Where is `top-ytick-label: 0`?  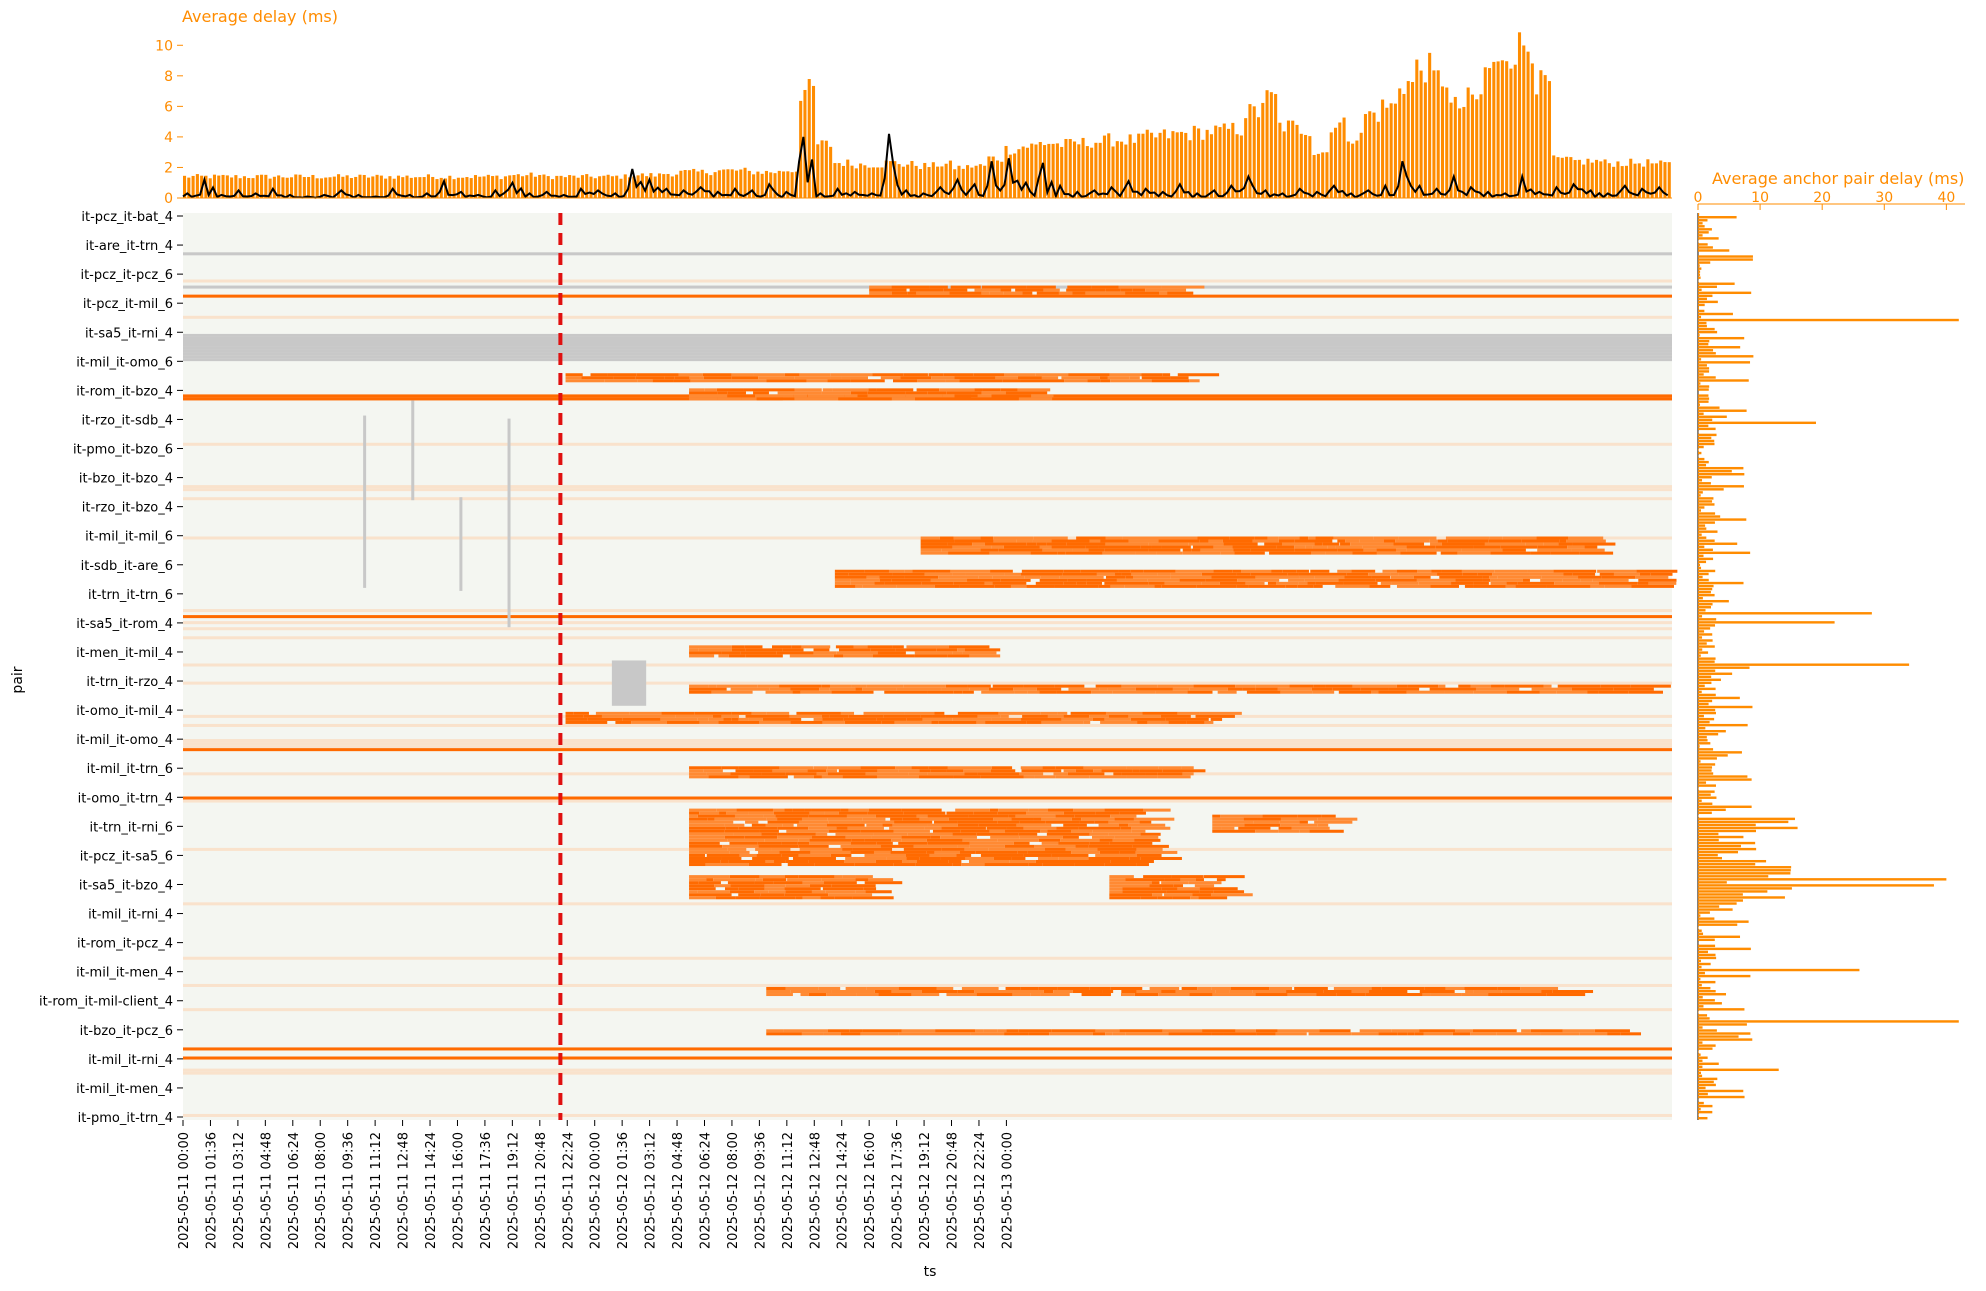
top-ytick-label: 0 is located at coordinates (168, 199).